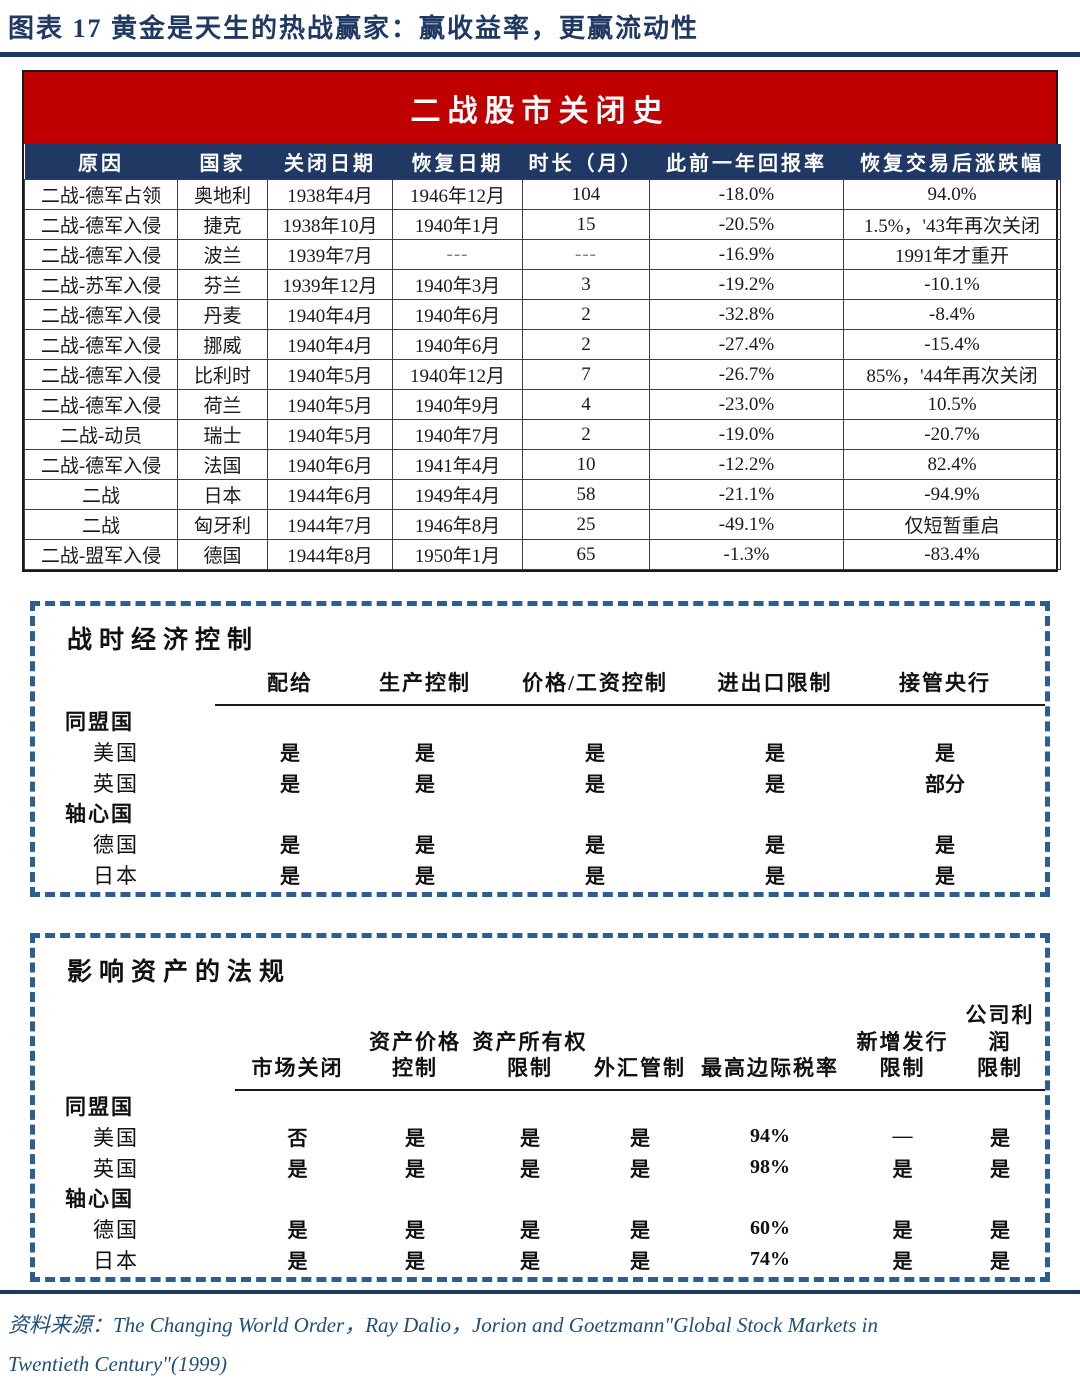 The width and height of the screenshot is (1080, 1384). Describe the element at coordinates (542, 524) in the screenshot. I see `table-row: 二战 匈牙利 1944年7月 1946年8月 25 -49.1% 仅短暂重启` at that location.